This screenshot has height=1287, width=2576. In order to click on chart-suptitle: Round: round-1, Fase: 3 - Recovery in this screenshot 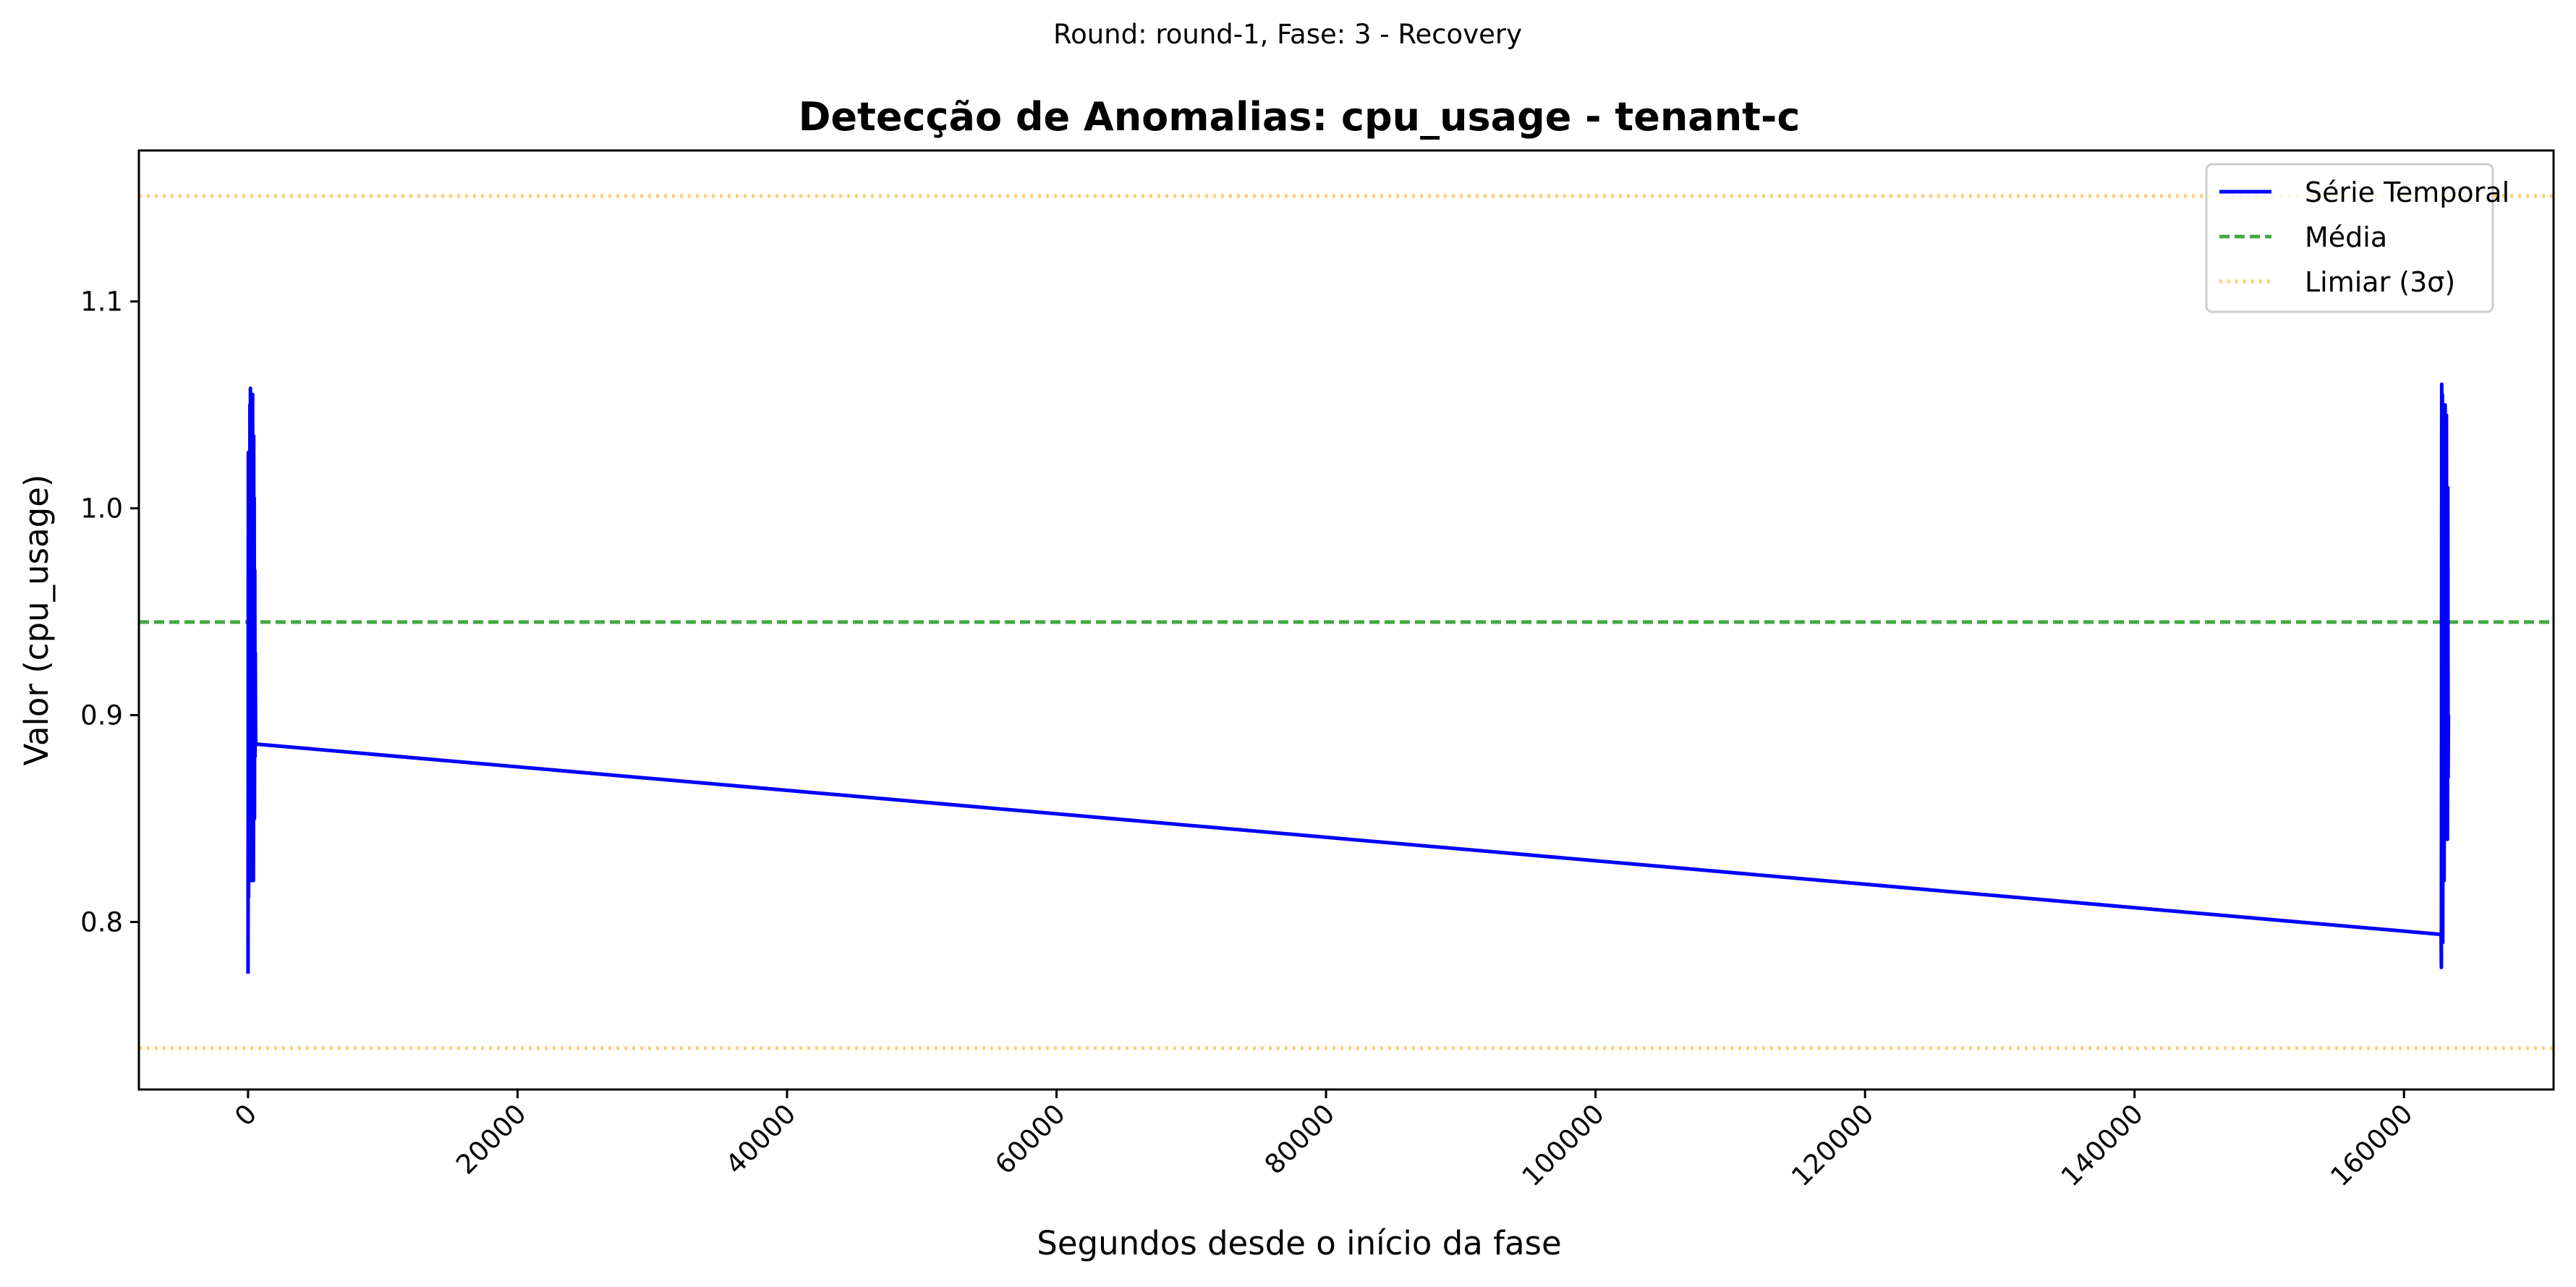, I will do `click(1287, 34)`.